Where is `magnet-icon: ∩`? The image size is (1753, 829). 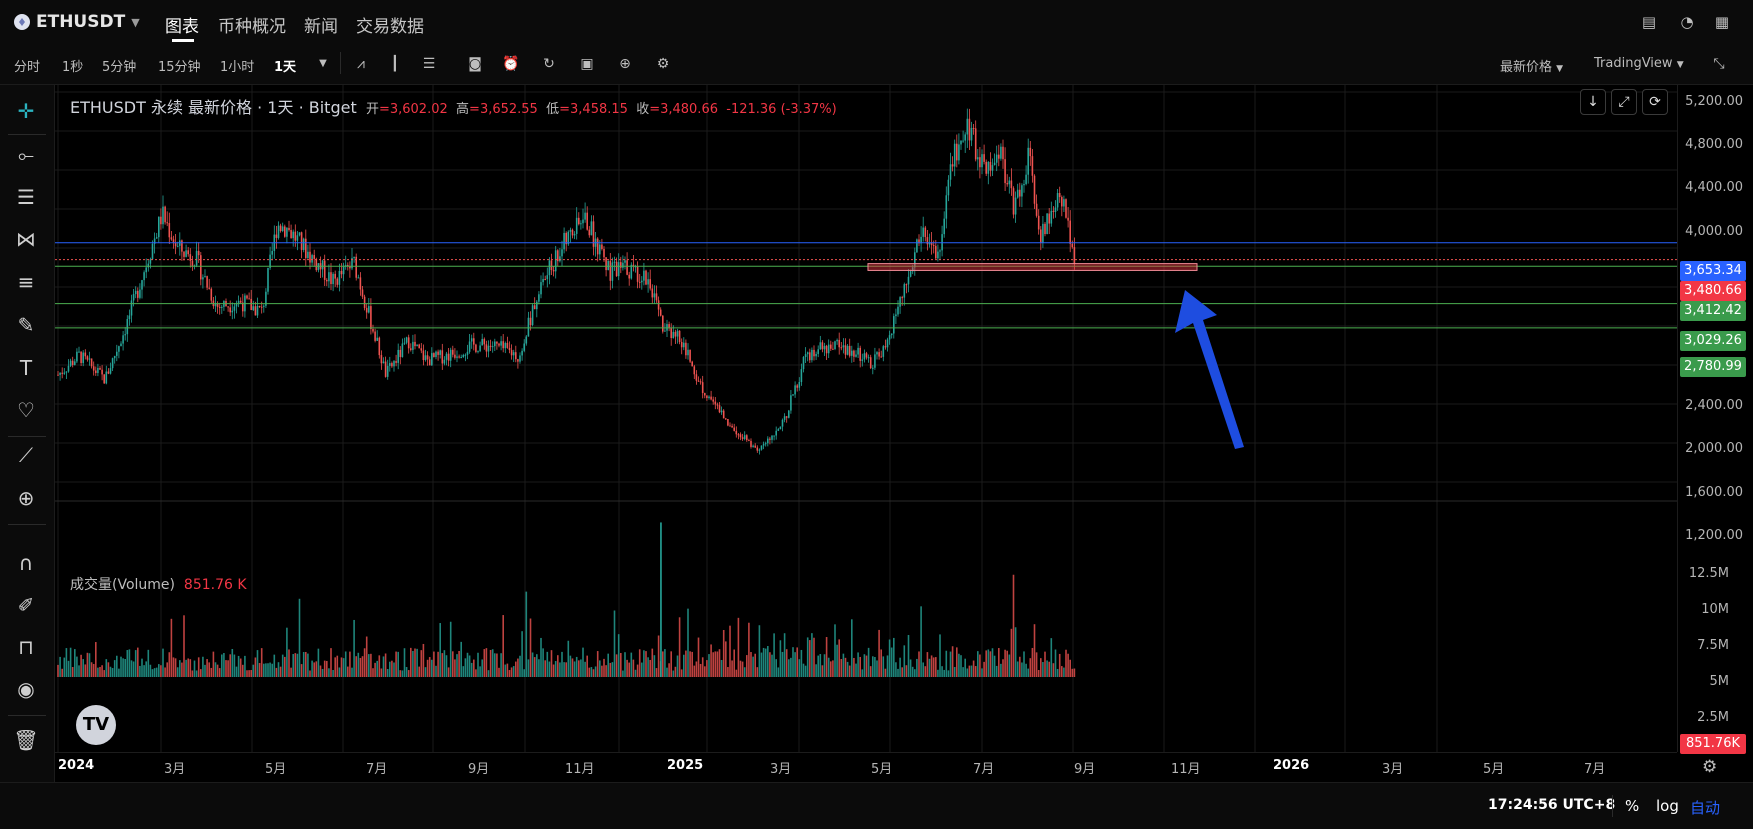
magnet-icon: ∩ is located at coordinates (26, 563).